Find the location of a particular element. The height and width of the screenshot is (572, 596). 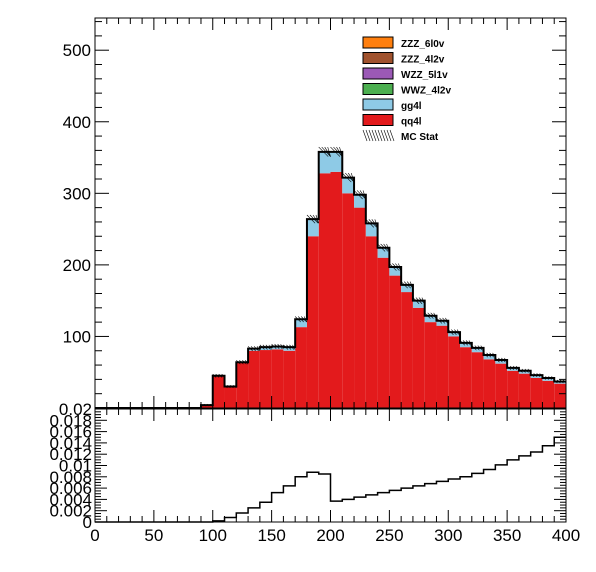

y-tick-label: 0 is located at coordinates (87, 522).